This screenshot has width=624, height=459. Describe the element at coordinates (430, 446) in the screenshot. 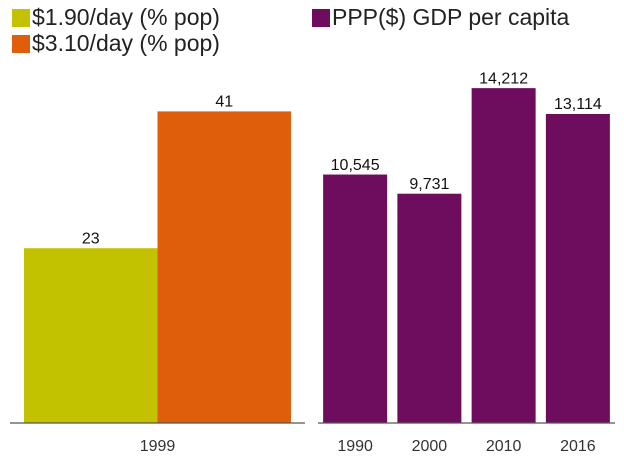

I see `x-tick-label: 2000` at that location.